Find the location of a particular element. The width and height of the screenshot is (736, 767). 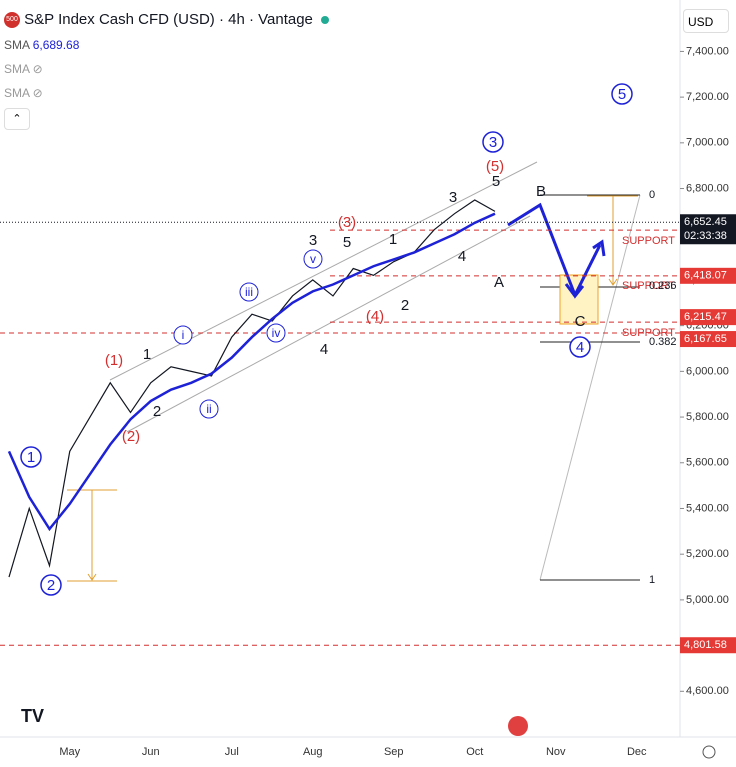

x-tick-label: Nov is located at coordinates (556, 752).